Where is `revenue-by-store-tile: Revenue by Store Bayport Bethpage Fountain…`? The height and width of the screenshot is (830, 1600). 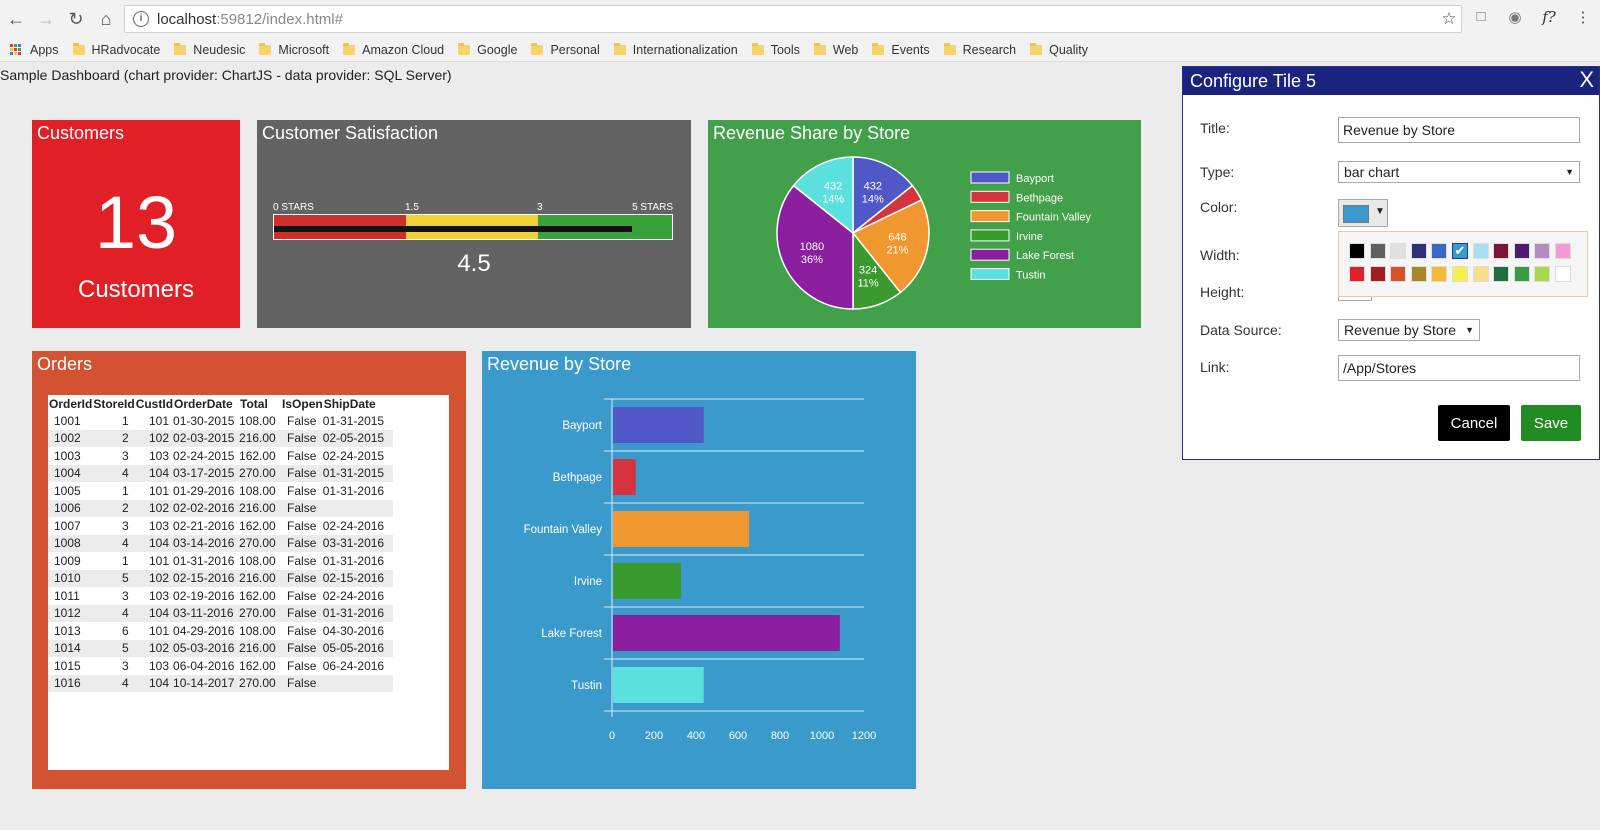
revenue-by-store-tile: Revenue by Store Bayport Bethpage Fountain… is located at coordinates (699, 570).